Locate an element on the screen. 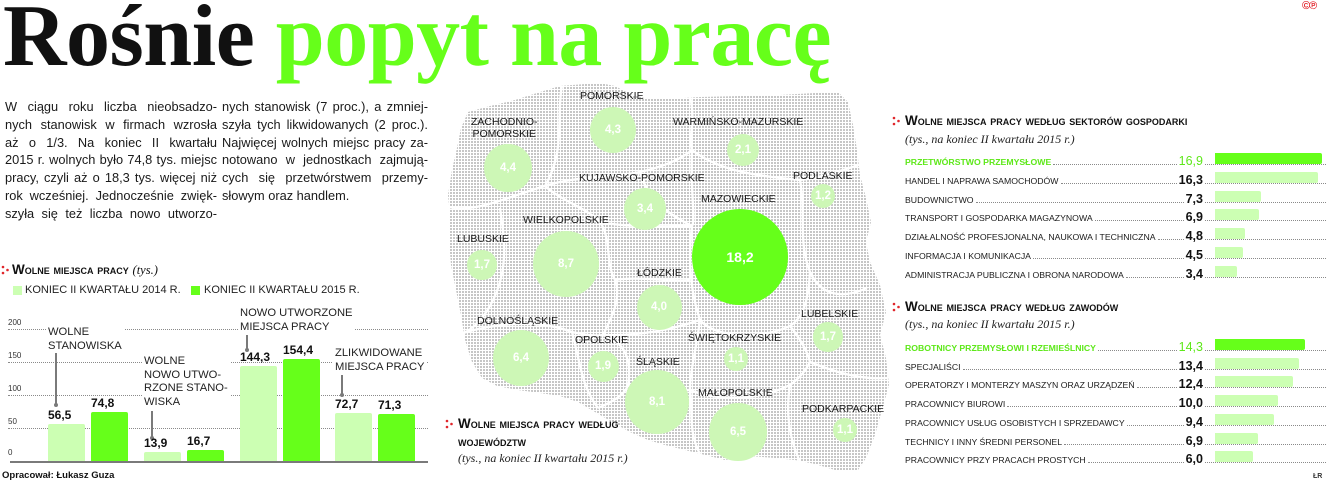 This screenshot has width=1336, height=500. map-label-slaskie: ŚLĄSKIE is located at coordinates (658, 362).